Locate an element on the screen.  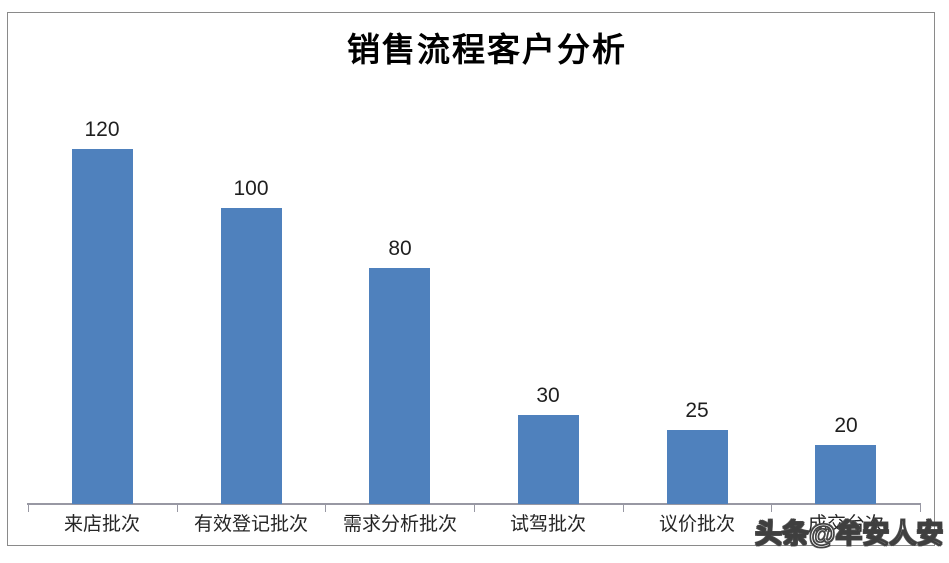
bar-value-label: 30 is located at coordinates (548, 395).